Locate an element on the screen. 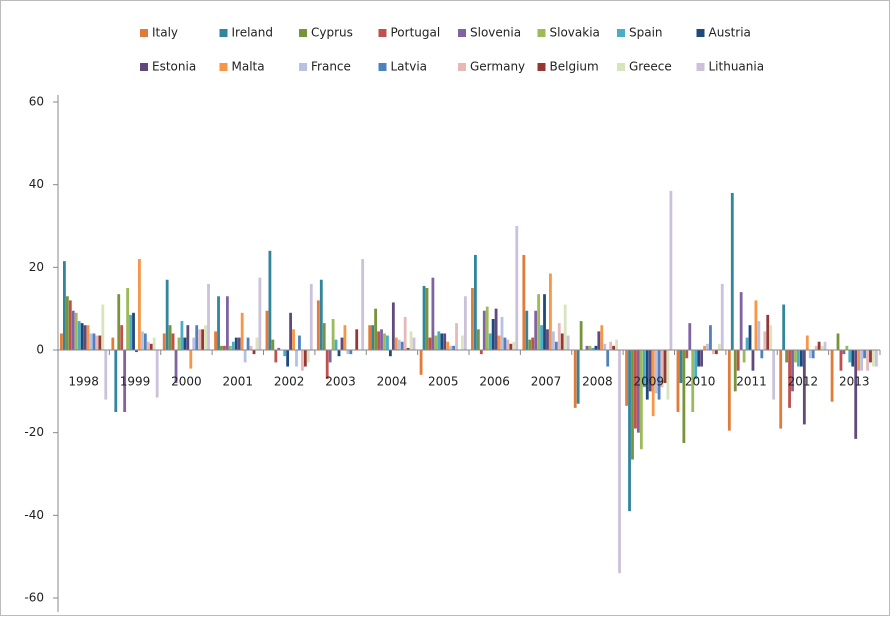  legend-label: Italy is located at coordinates (165, 33).